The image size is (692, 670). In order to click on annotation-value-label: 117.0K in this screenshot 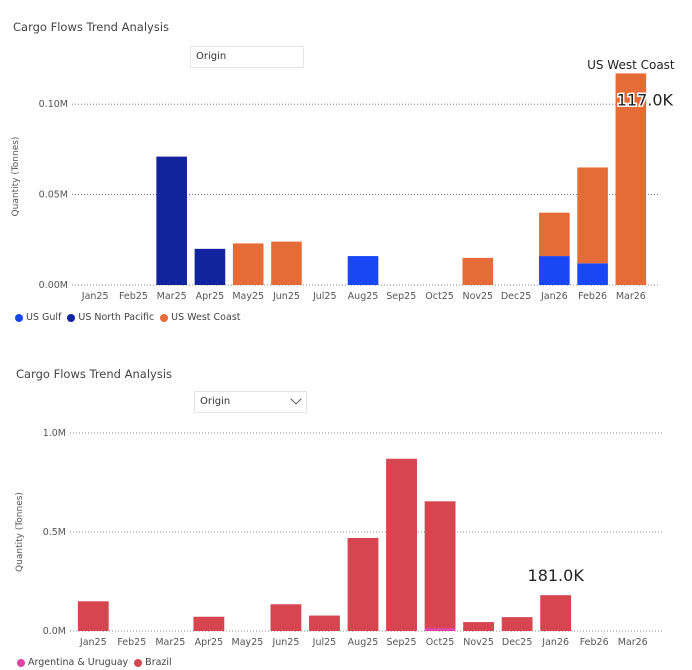, I will do `click(645, 99)`.